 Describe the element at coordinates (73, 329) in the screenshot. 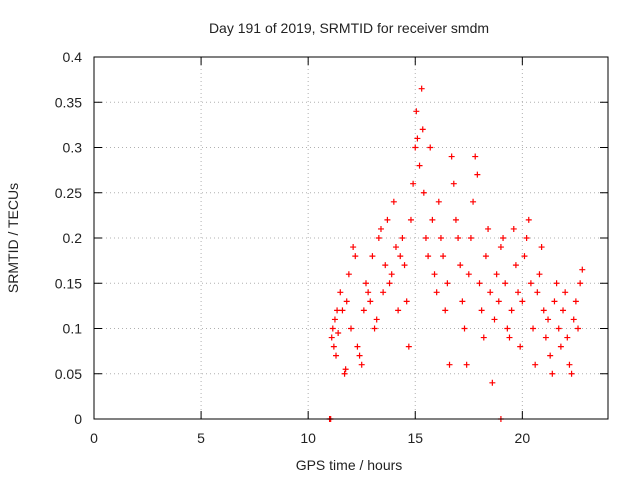

I see `y-tick-label: 0.1` at that location.